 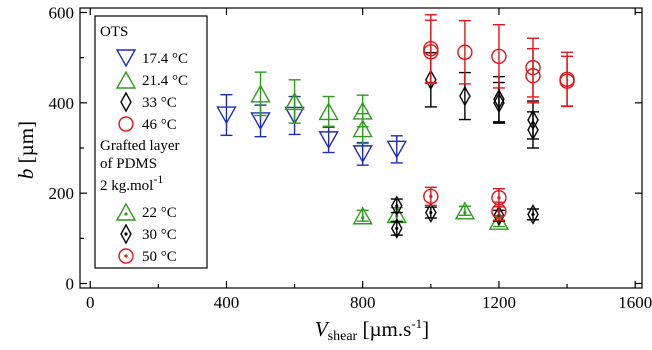 What do you see at coordinates (159, 257) in the screenshot?
I see `legend-label: 50 °C` at bounding box center [159, 257].